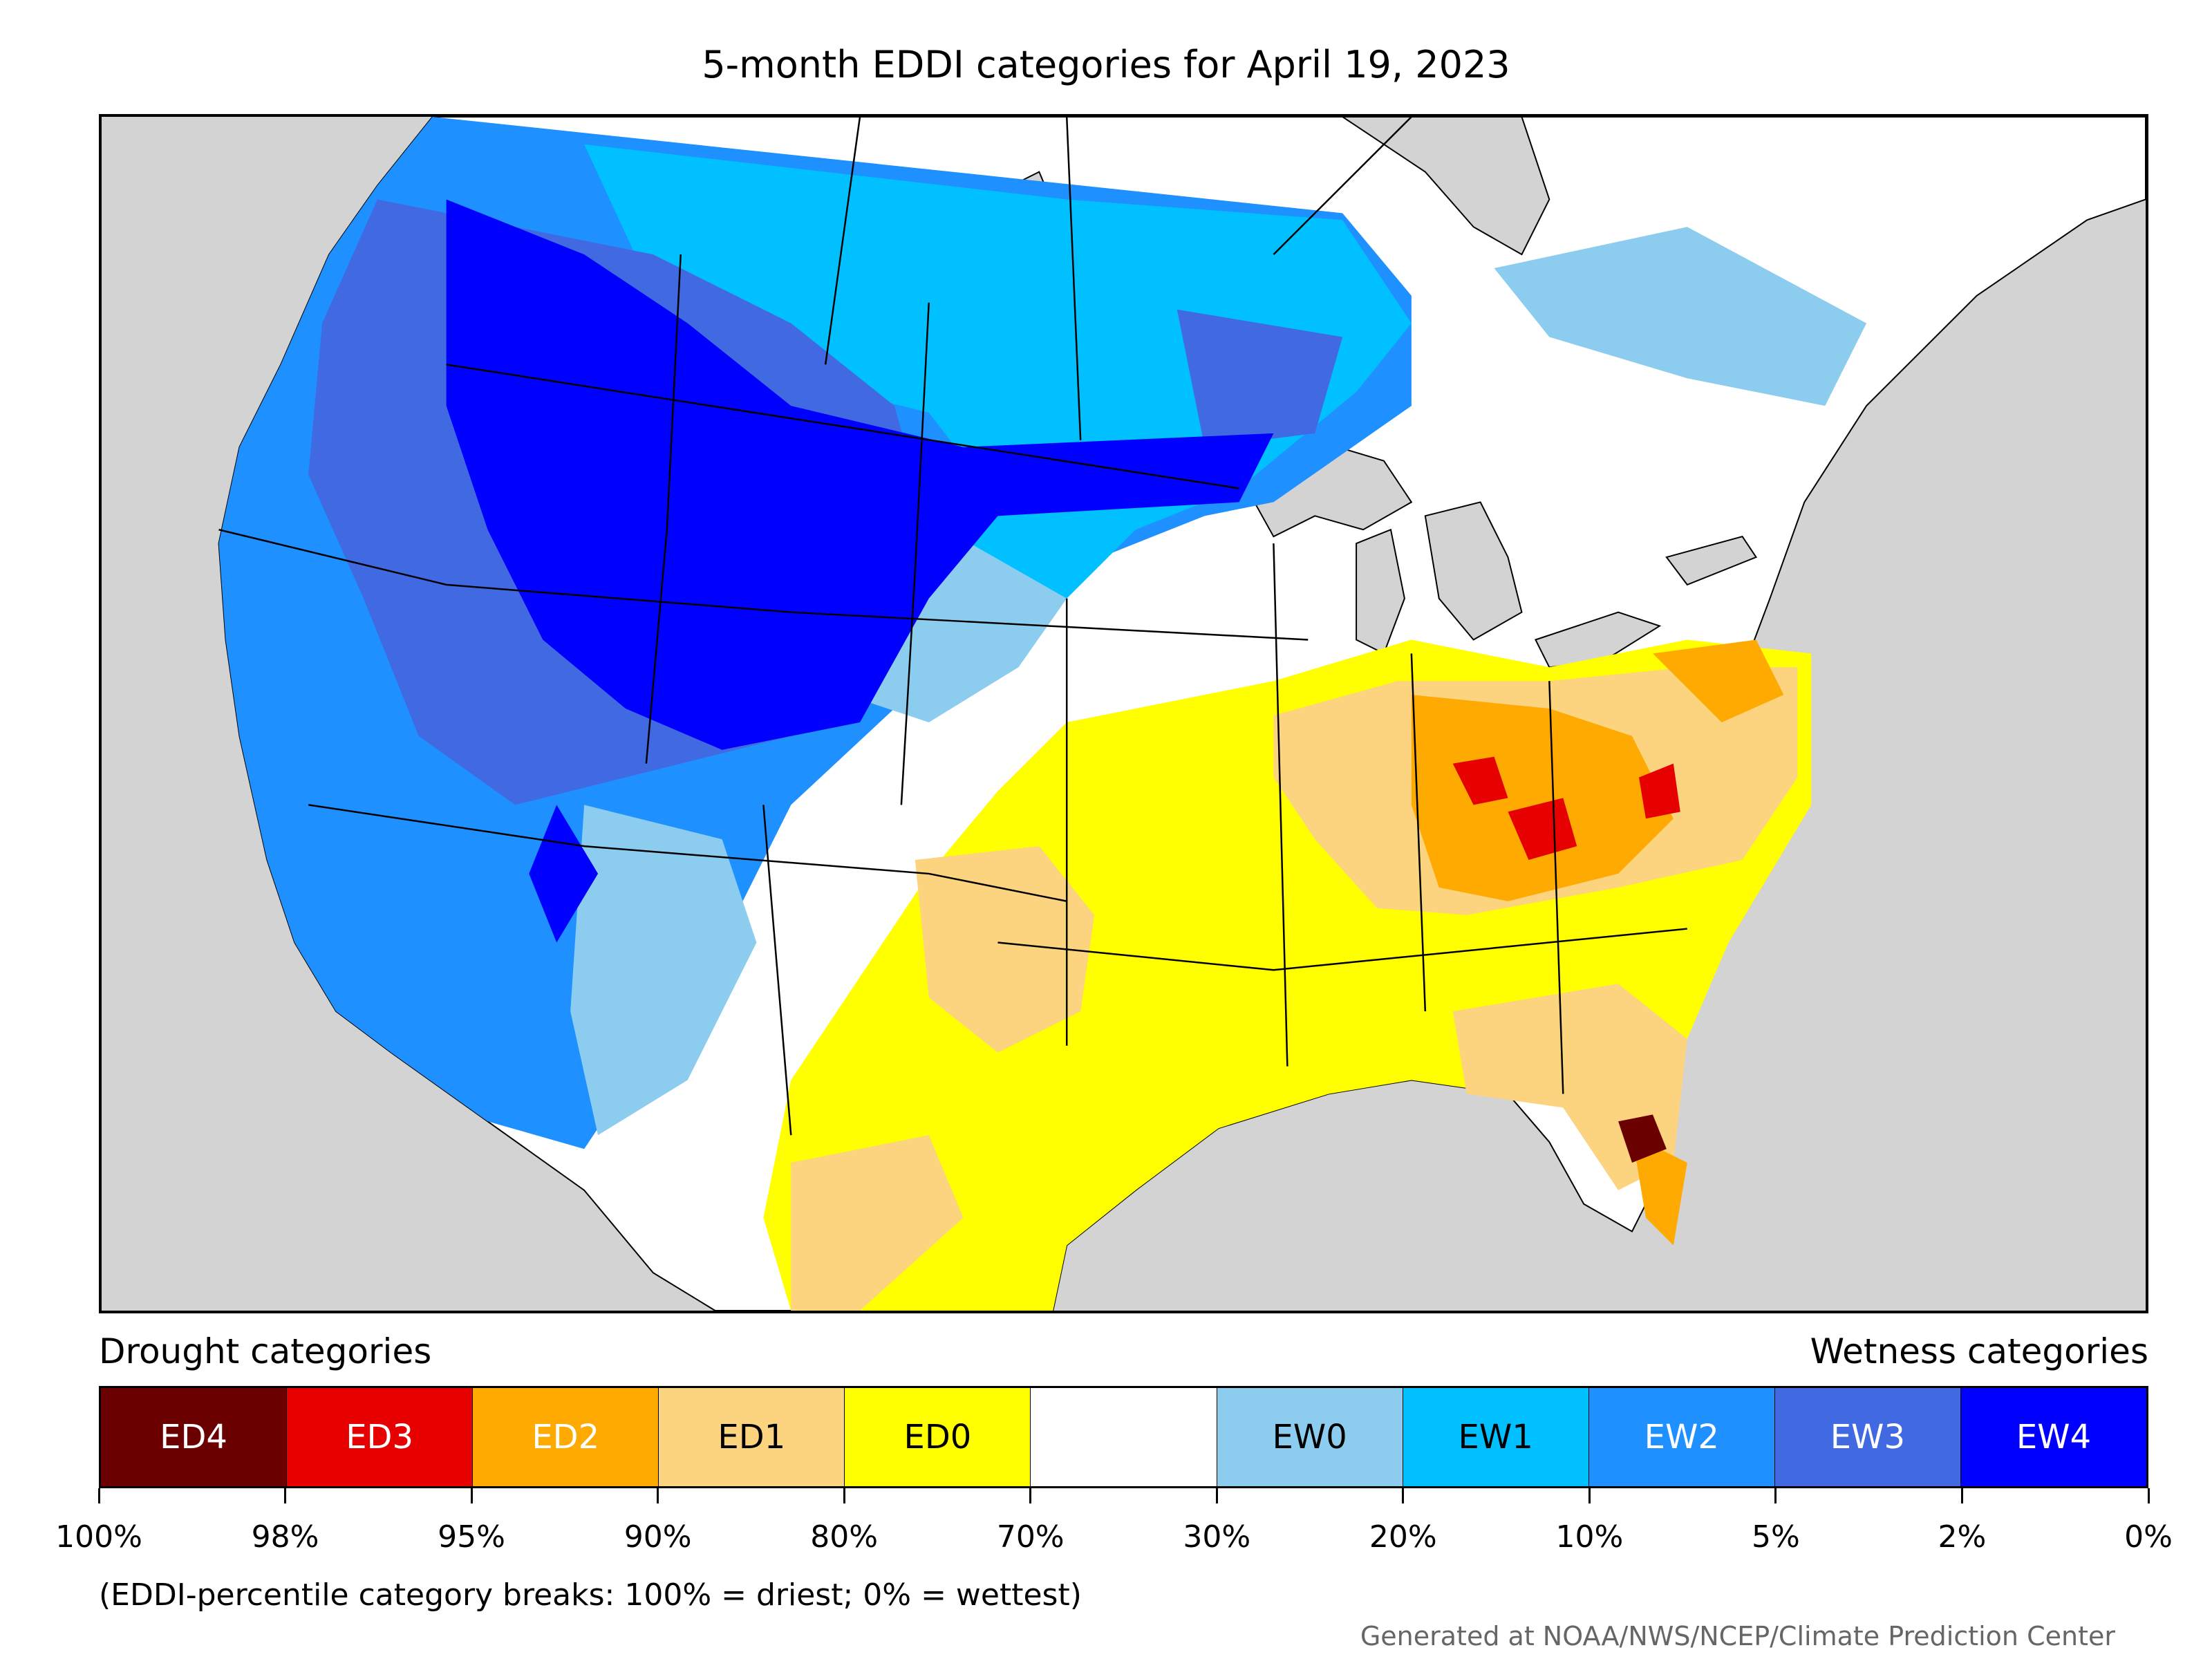 Image resolution: width=2212 pixels, height=1659 pixels. I want to click on tick-label: 70%, so click(1030, 1537).